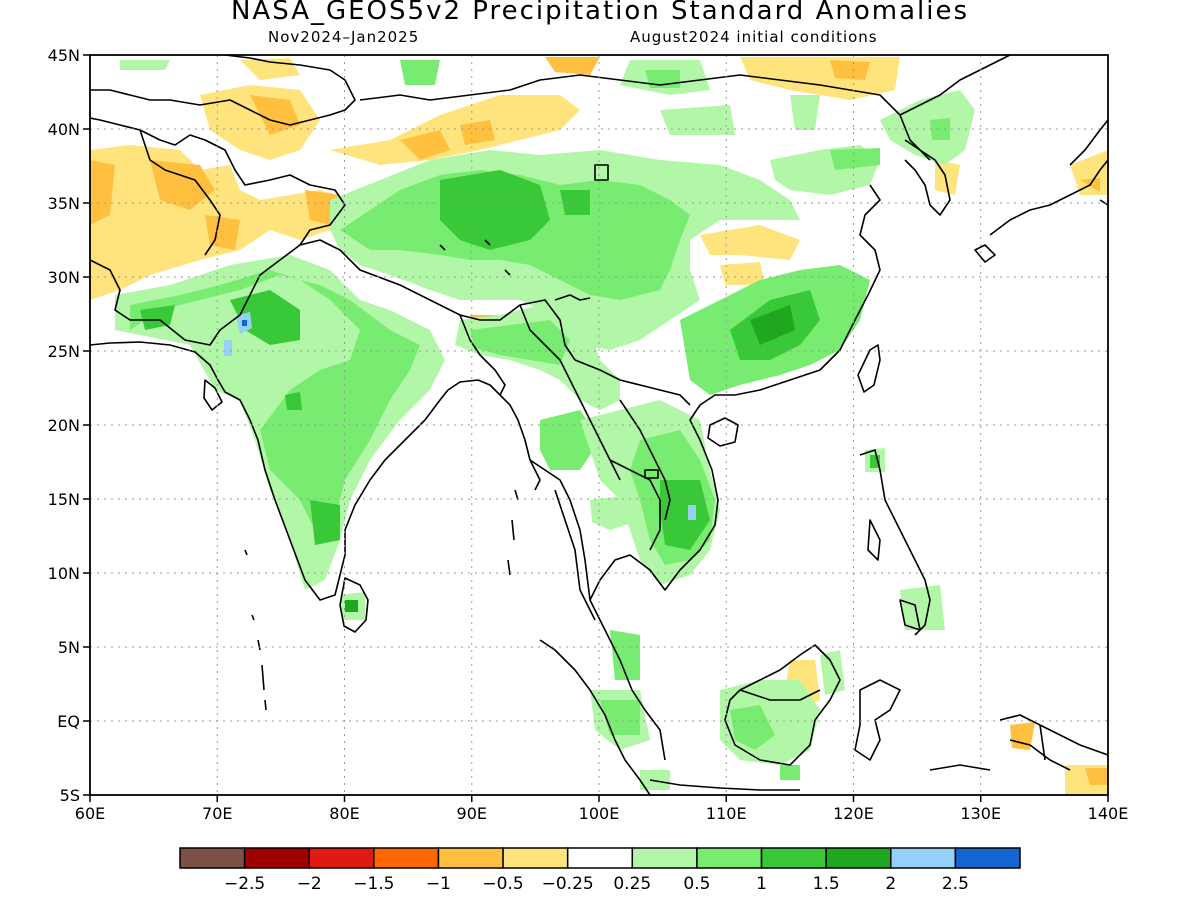 The image size is (1200, 900). I want to click on lon-tick-label: 100E, so click(599, 813).